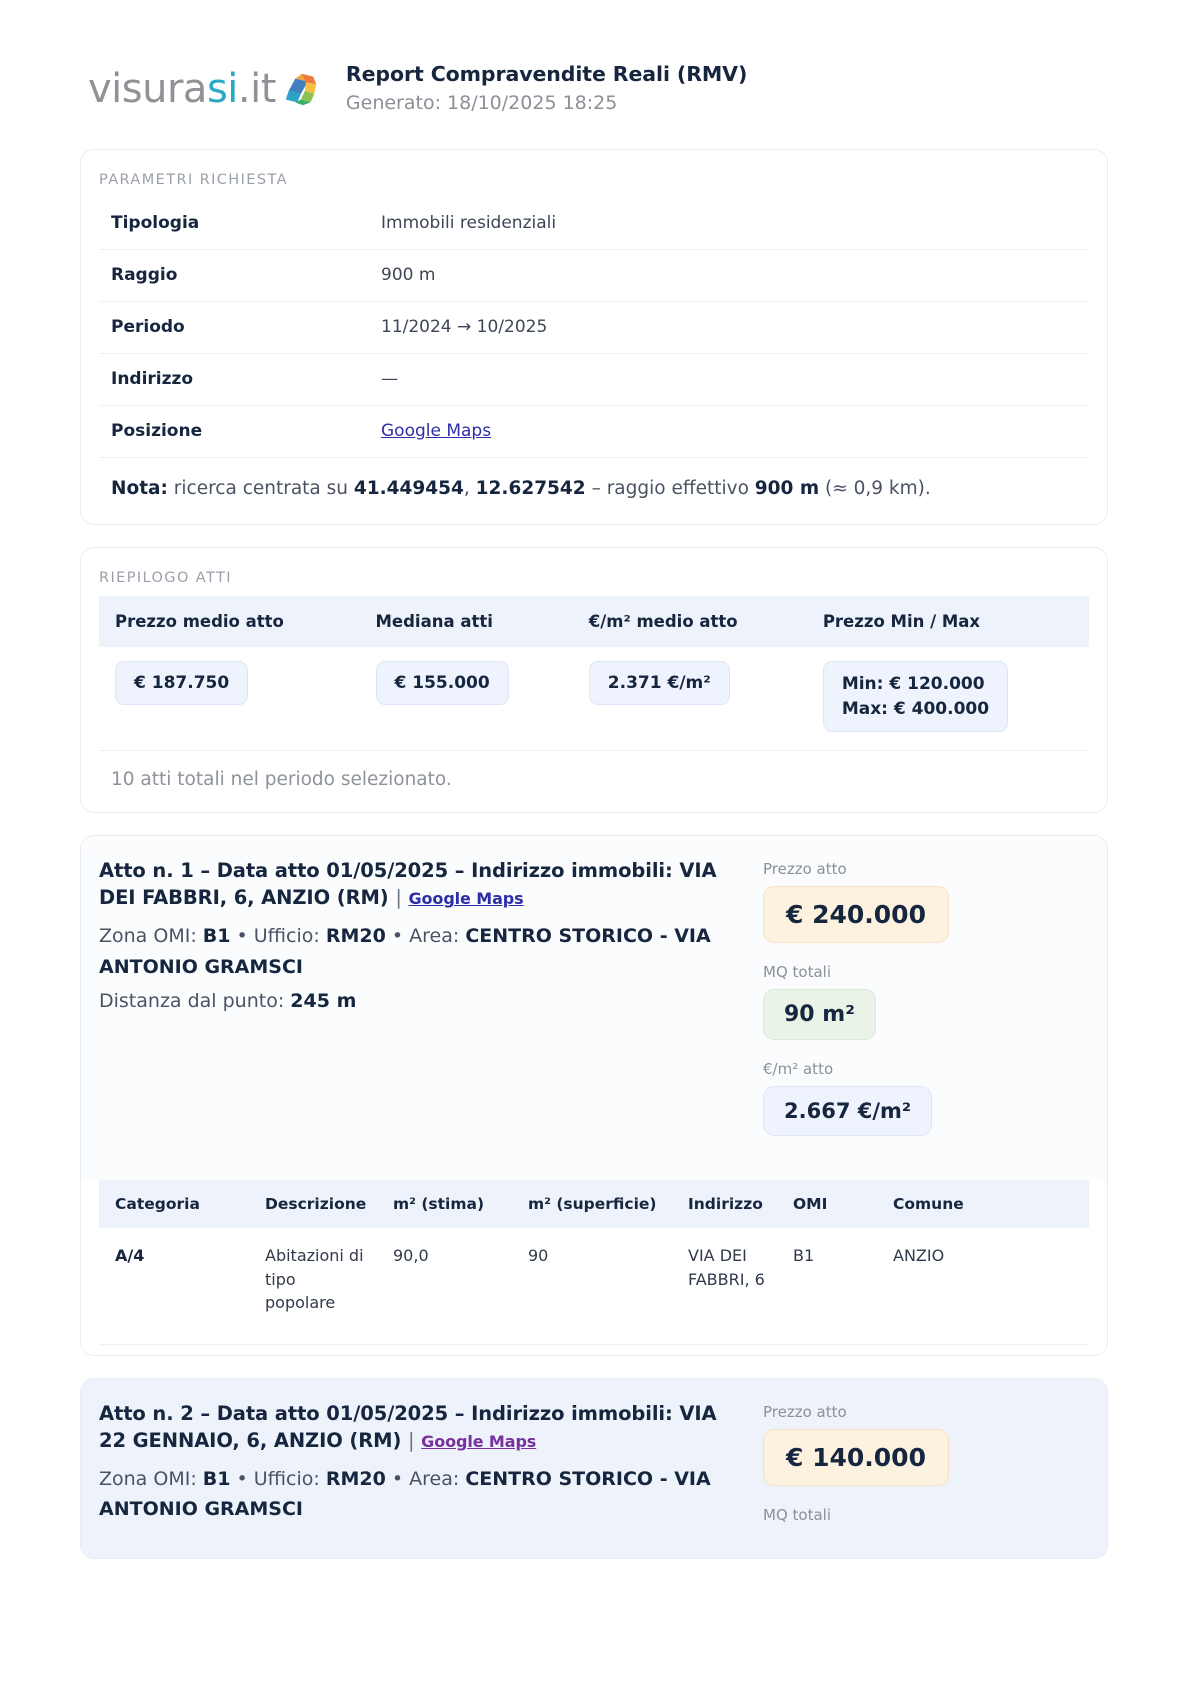 The height and width of the screenshot is (1684, 1190). What do you see at coordinates (436, 431) in the screenshot?
I see `google-maps-link: Google Maps` at bounding box center [436, 431].